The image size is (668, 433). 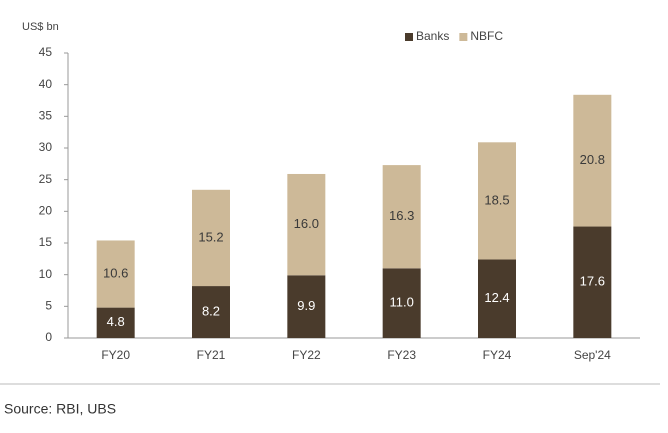 I want to click on y-tick-label: 25, so click(x=46, y=179).